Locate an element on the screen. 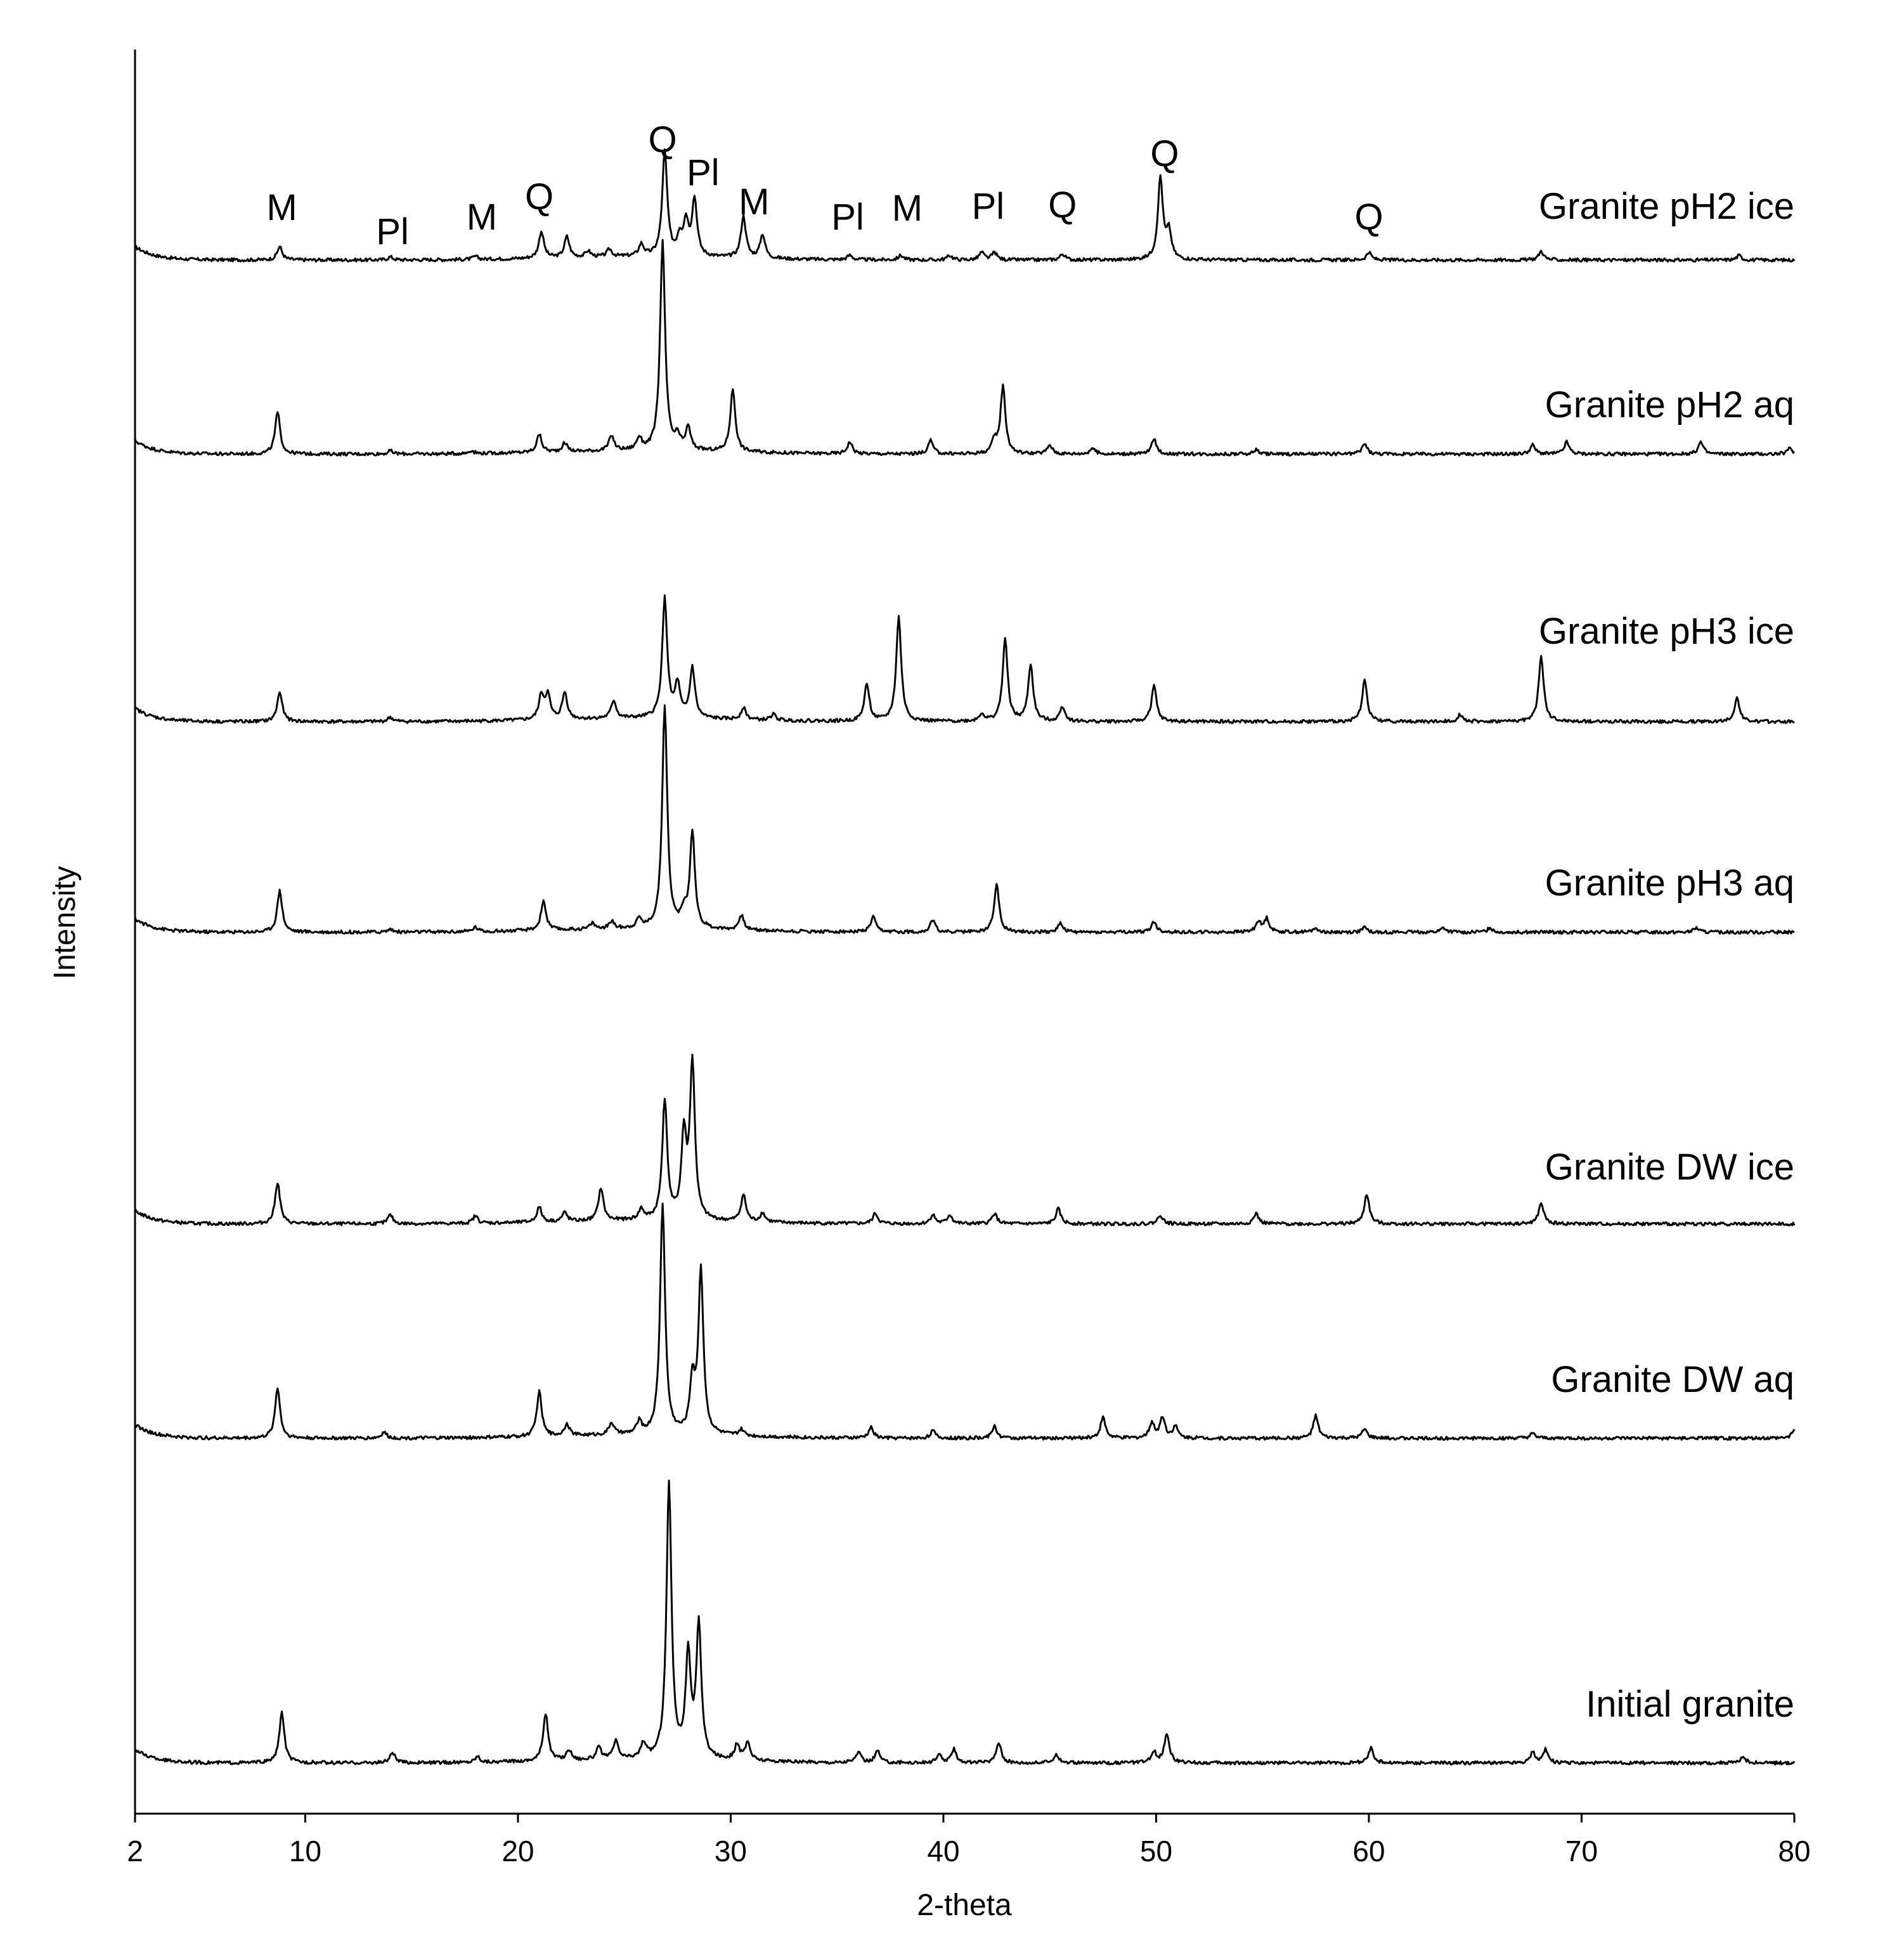 The width and height of the screenshot is (1904, 1950). series-label: Initial granite is located at coordinates (1690, 1704).